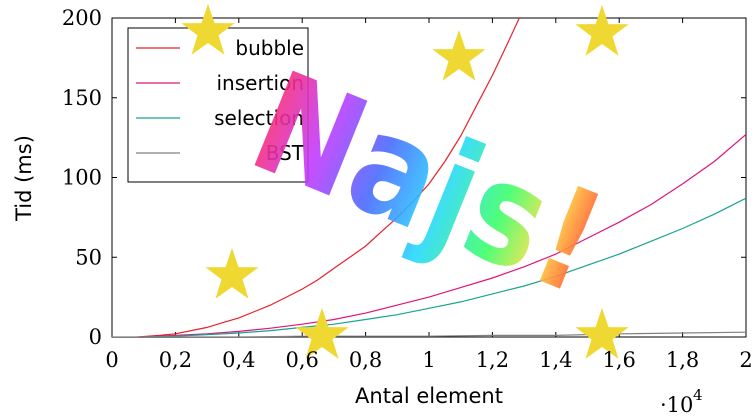 This screenshot has width=756, height=420. What do you see at coordinates (492, 360) in the screenshot?
I see `x-tick-label: 1,2` at bounding box center [492, 360].